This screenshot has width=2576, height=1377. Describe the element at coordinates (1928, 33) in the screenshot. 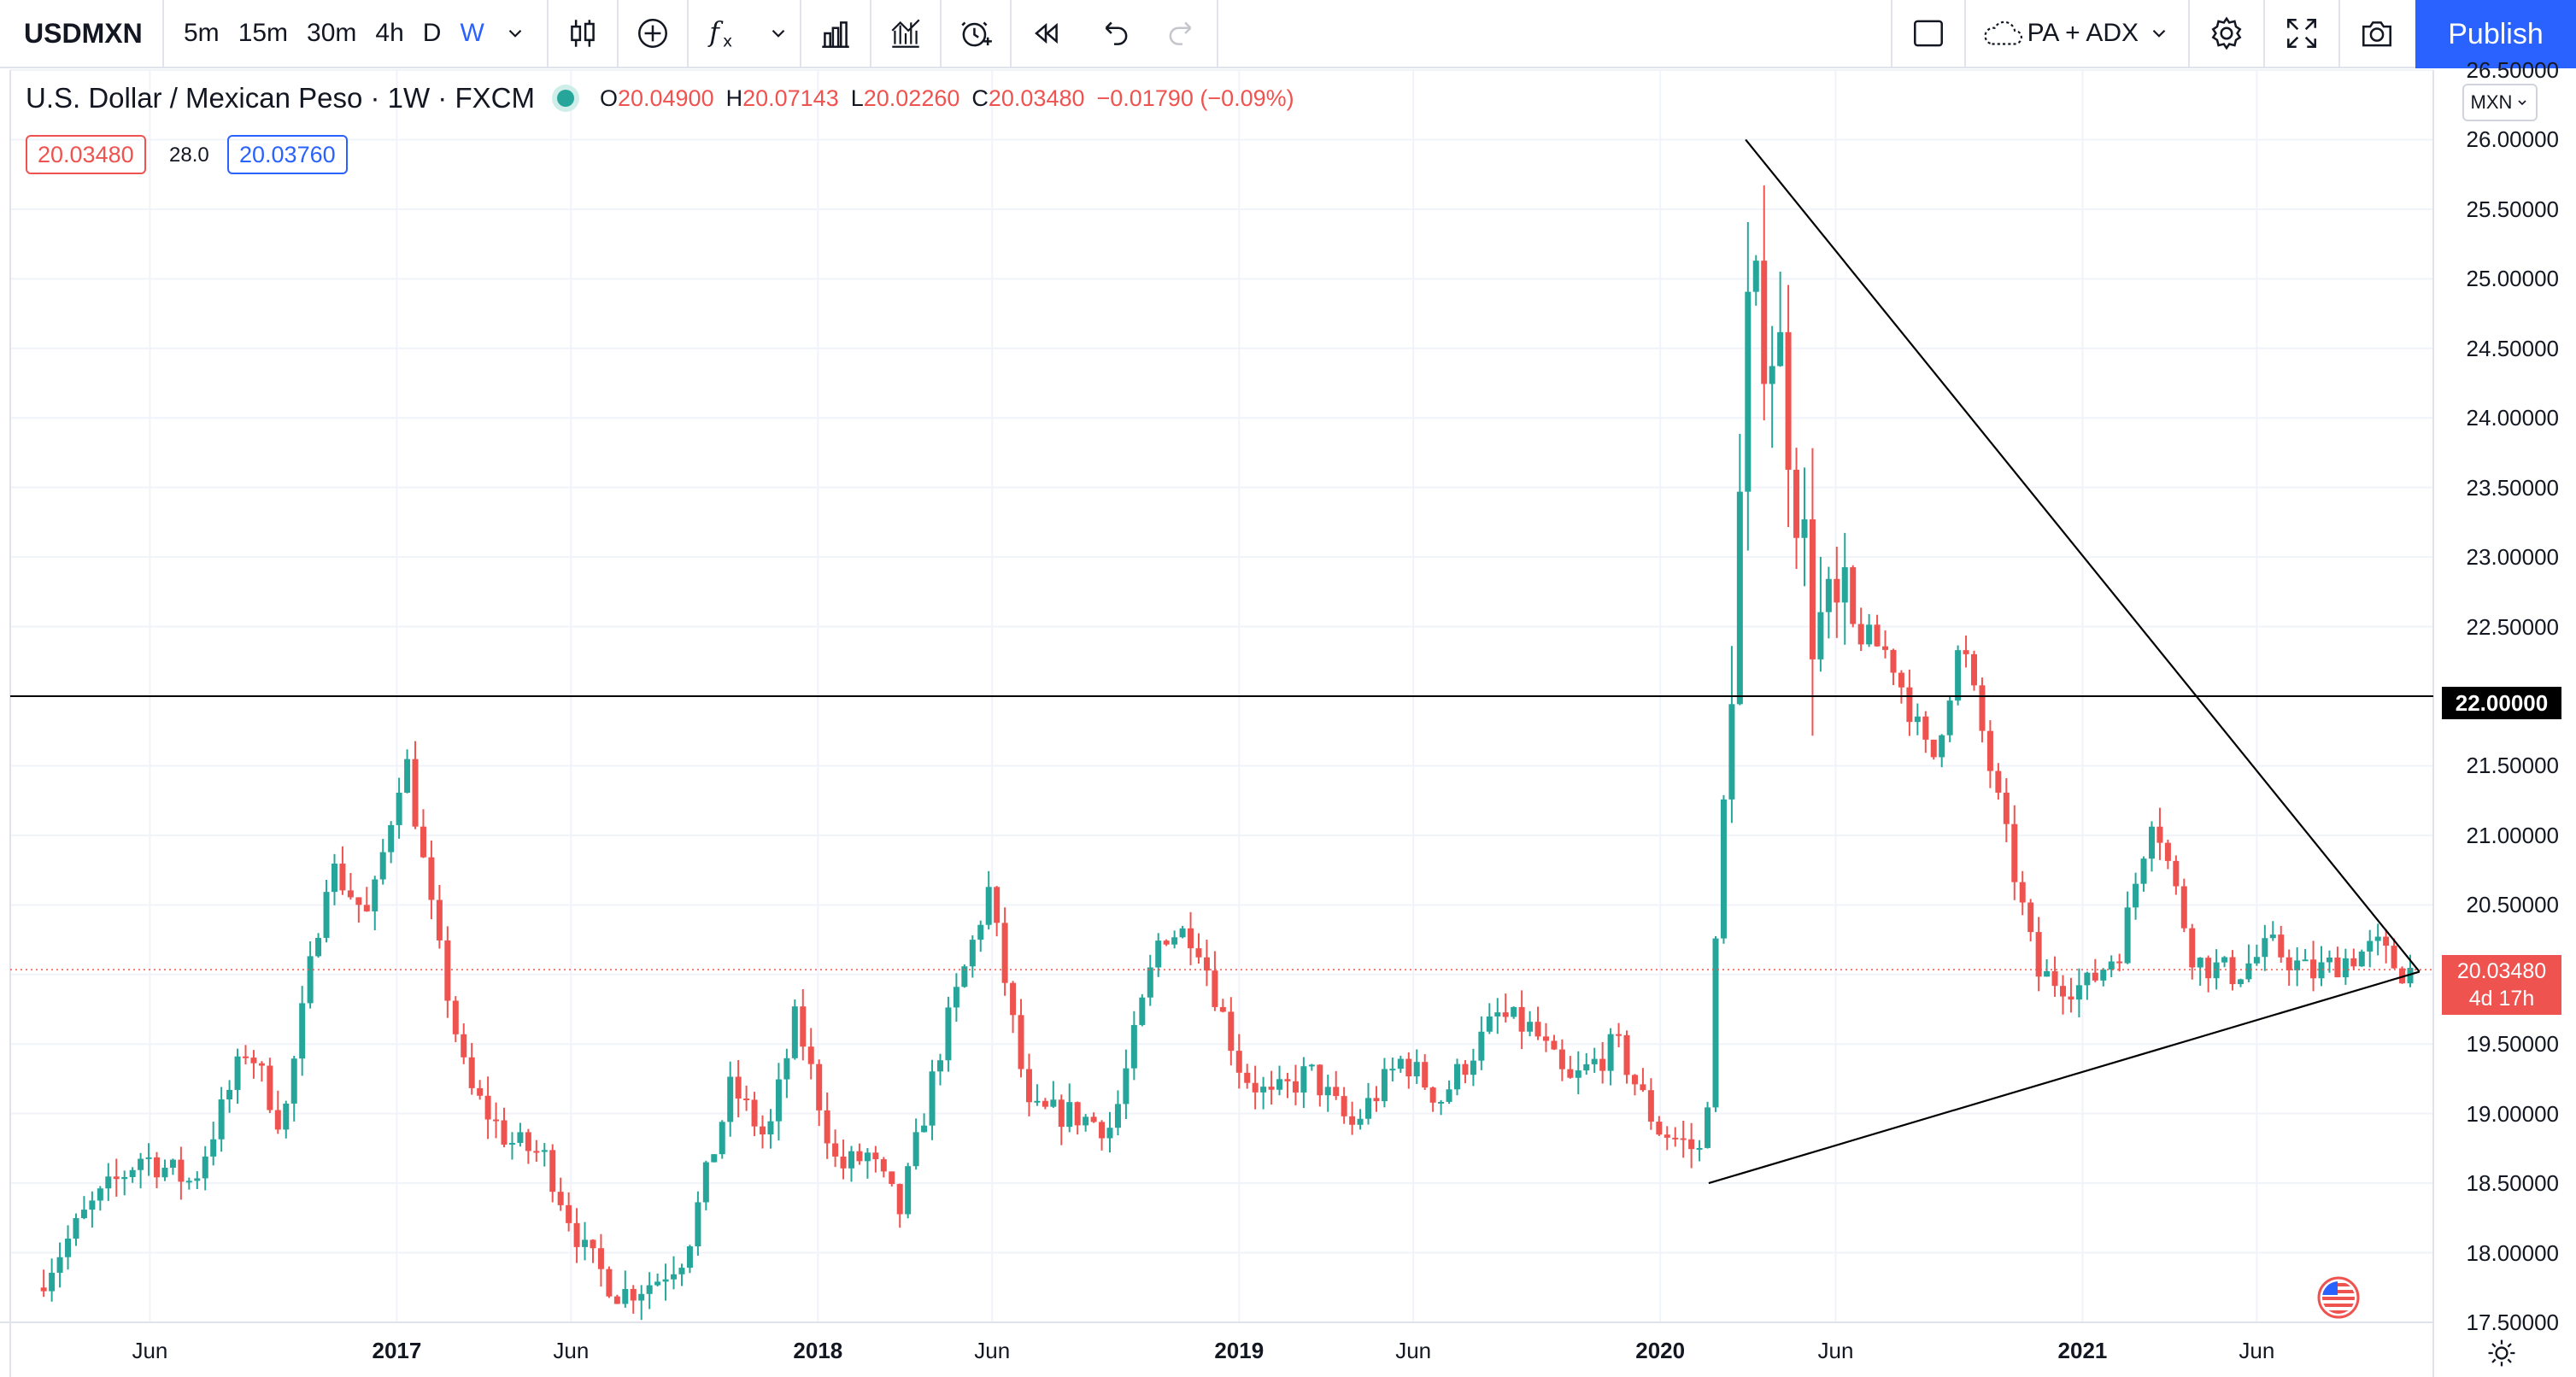

I see `layout-icon` at that location.